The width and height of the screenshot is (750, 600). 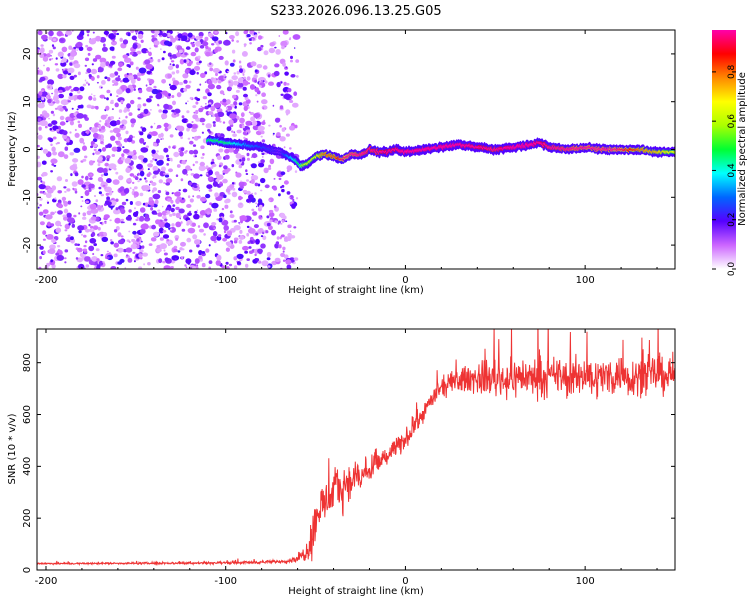 I want to click on x-tick-label: -100, so click(x=225, y=280).